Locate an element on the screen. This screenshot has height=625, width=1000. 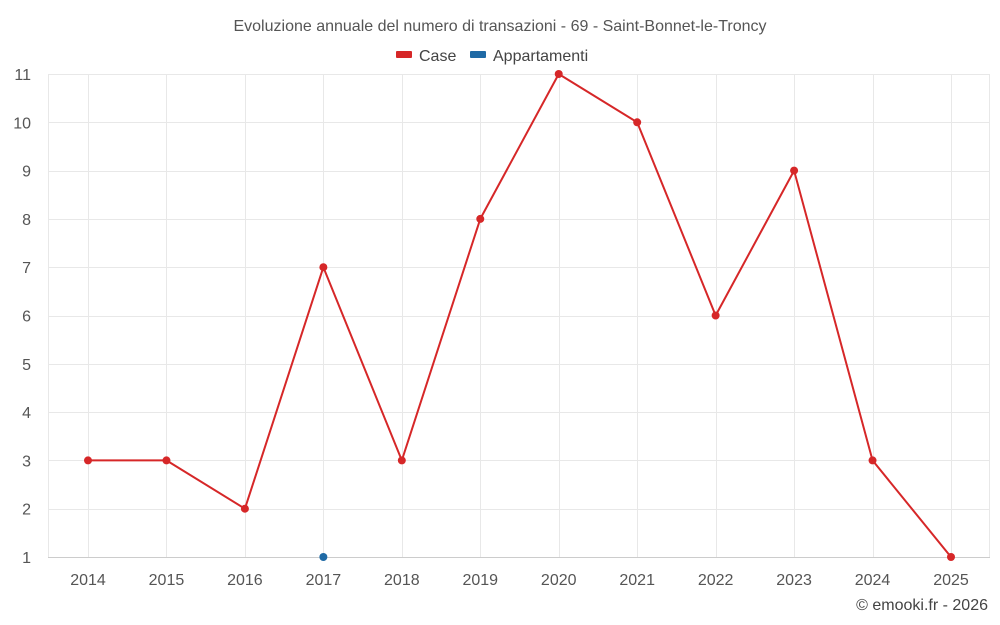
legend-swatch-case is located at coordinates (404, 54).